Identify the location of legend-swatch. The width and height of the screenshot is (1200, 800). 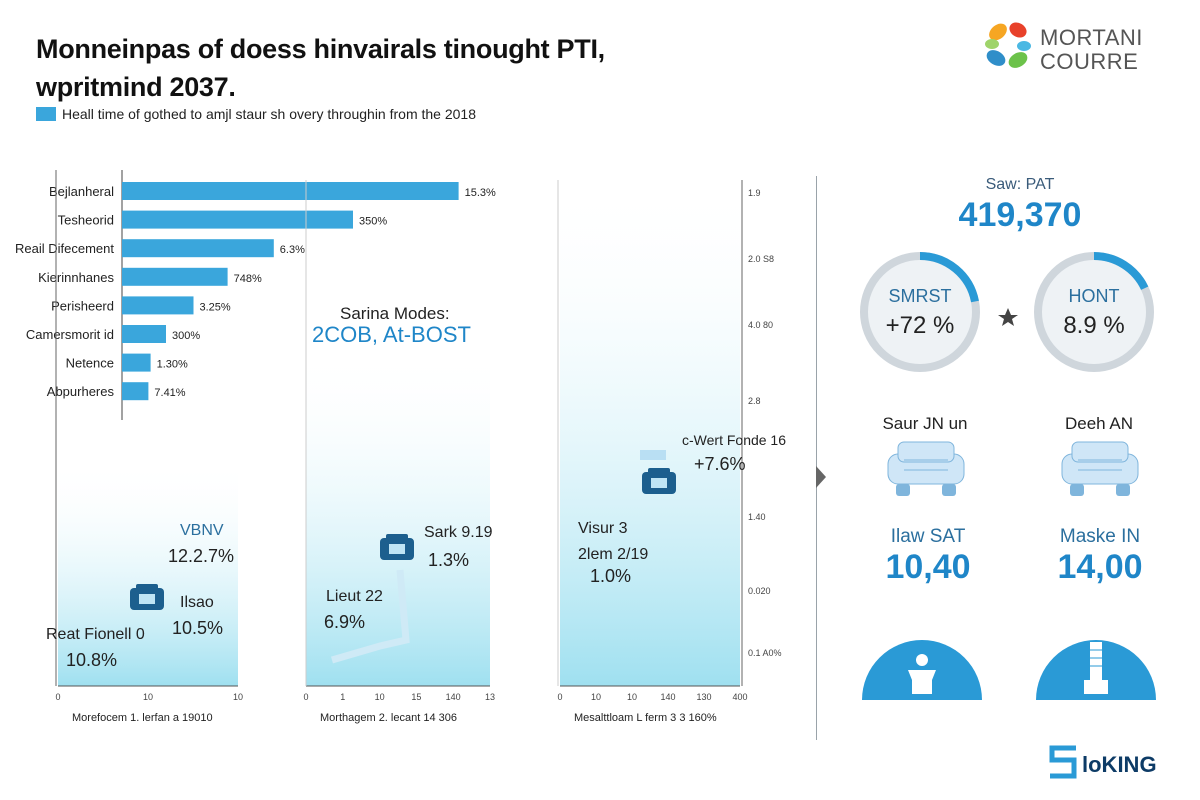
(46, 114).